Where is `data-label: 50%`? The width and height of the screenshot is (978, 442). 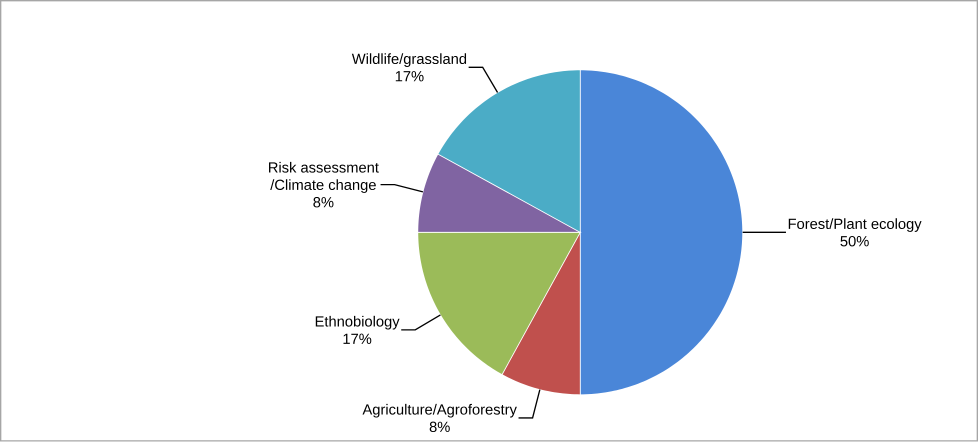 data-label: 50% is located at coordinates (854, 241).